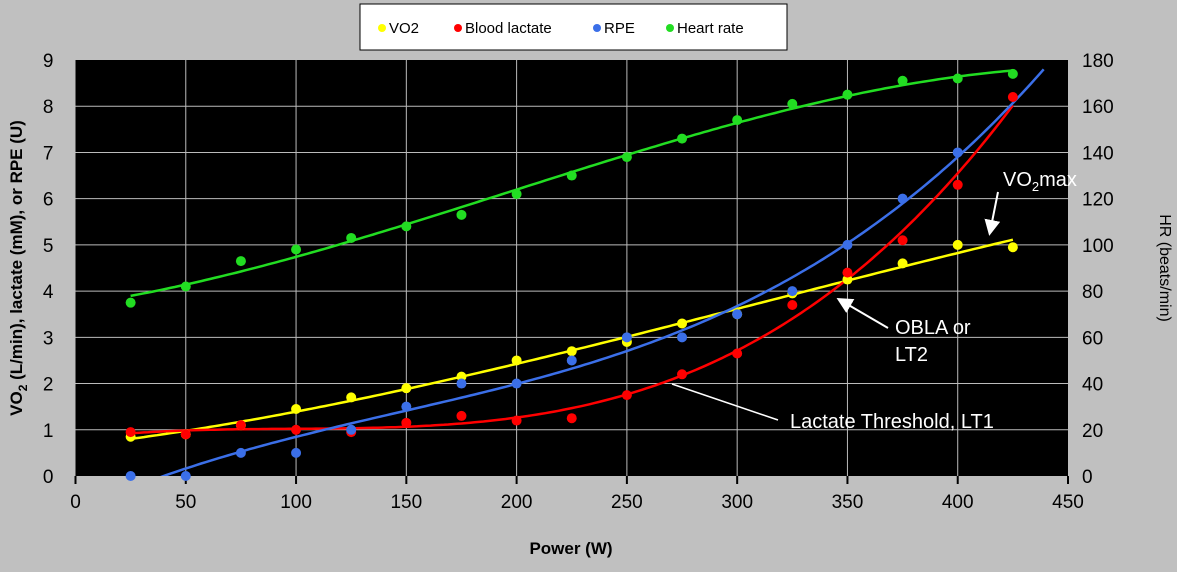  I want to click on obla-arrow, so click(862, 313).